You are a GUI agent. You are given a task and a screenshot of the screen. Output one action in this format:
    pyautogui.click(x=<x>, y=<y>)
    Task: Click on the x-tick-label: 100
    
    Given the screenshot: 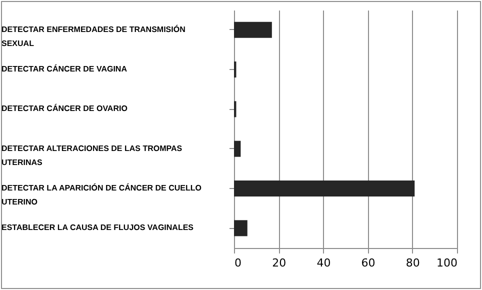 What is the action you would take?
    pyautogui.click(x=447, y=263)
    